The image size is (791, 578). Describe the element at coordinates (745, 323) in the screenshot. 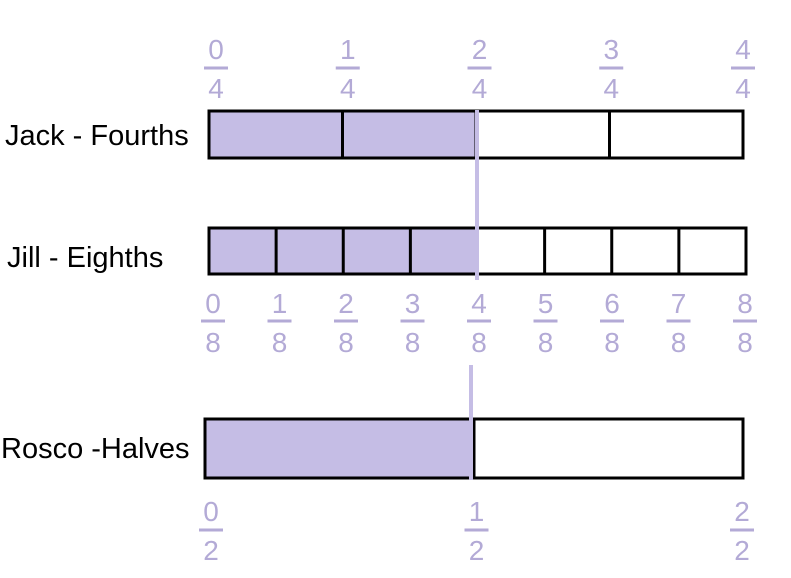

I see `fraction-label: 88` at that location.